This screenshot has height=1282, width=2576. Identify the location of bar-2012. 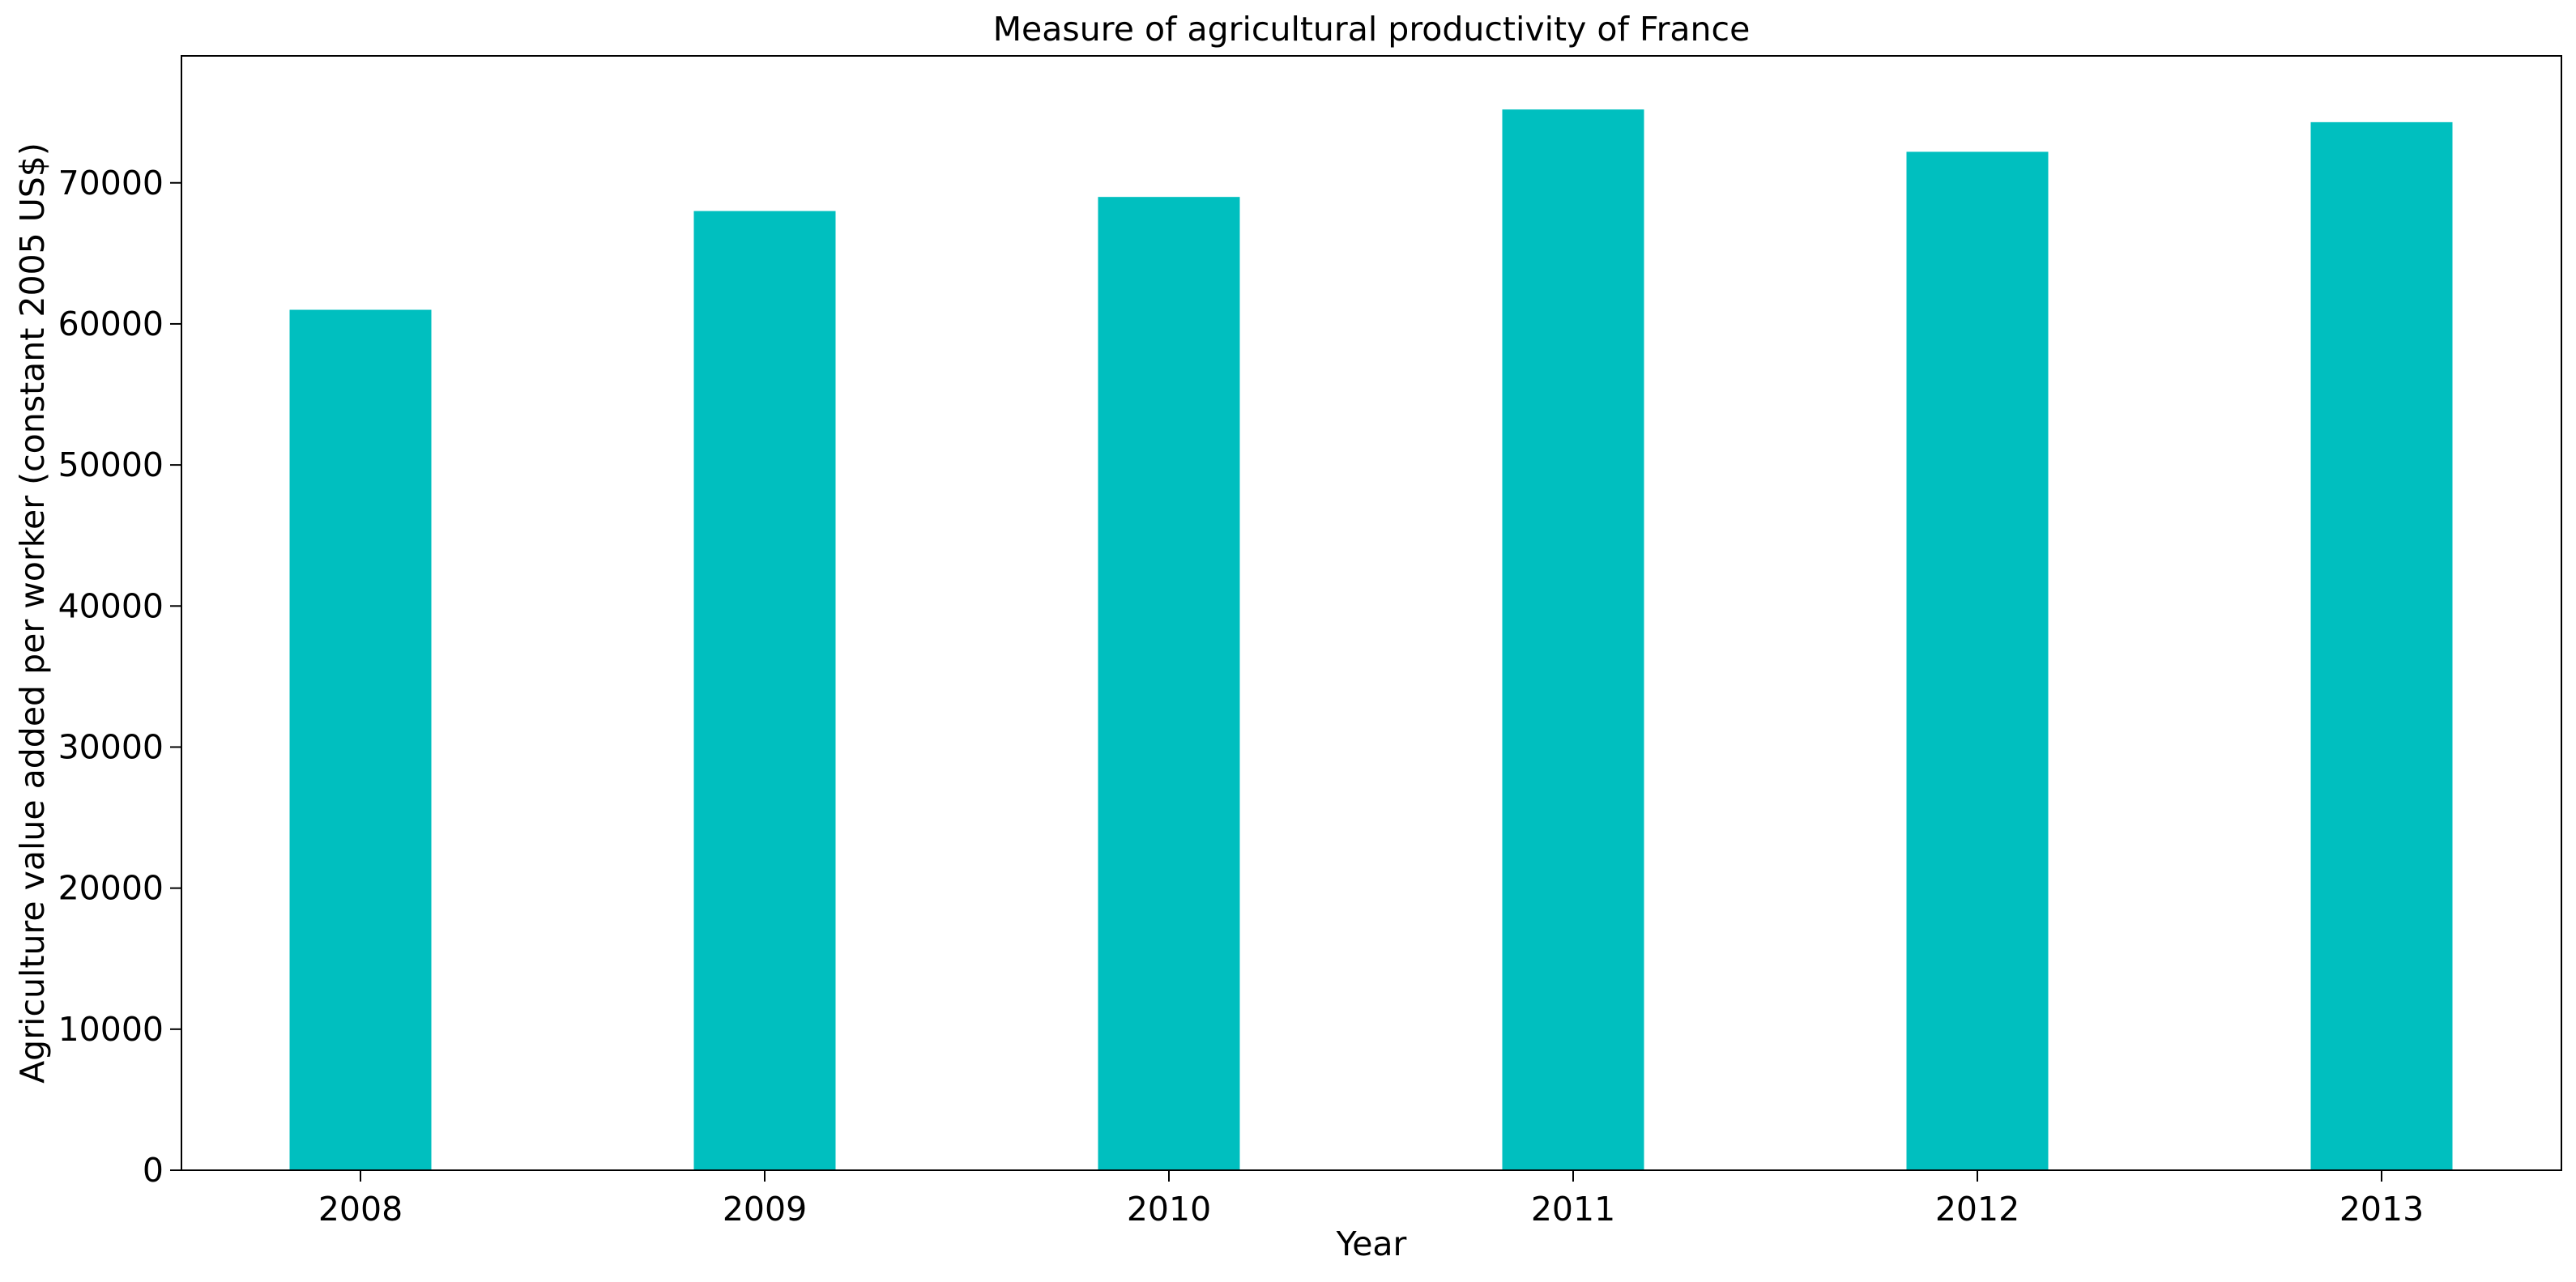
(1977, 660).